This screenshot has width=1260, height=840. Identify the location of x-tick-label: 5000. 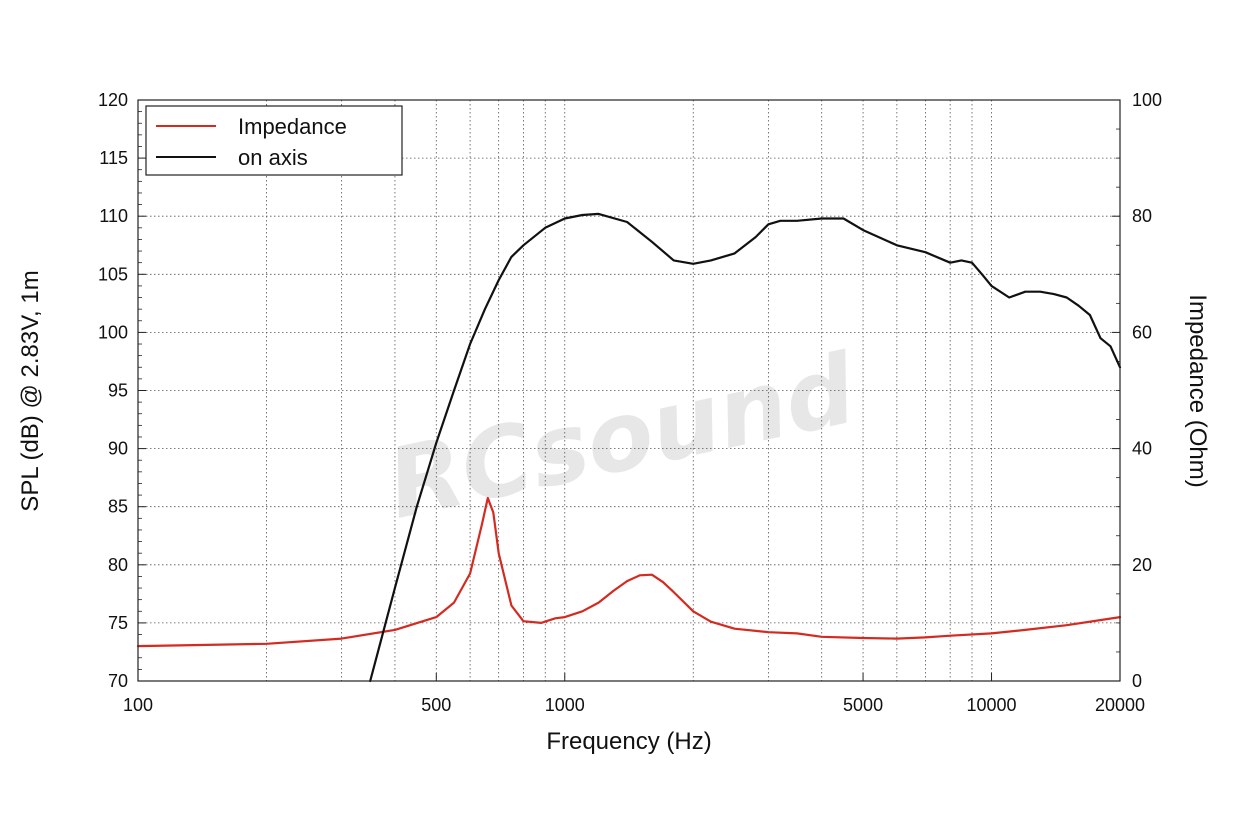
(863, 705).